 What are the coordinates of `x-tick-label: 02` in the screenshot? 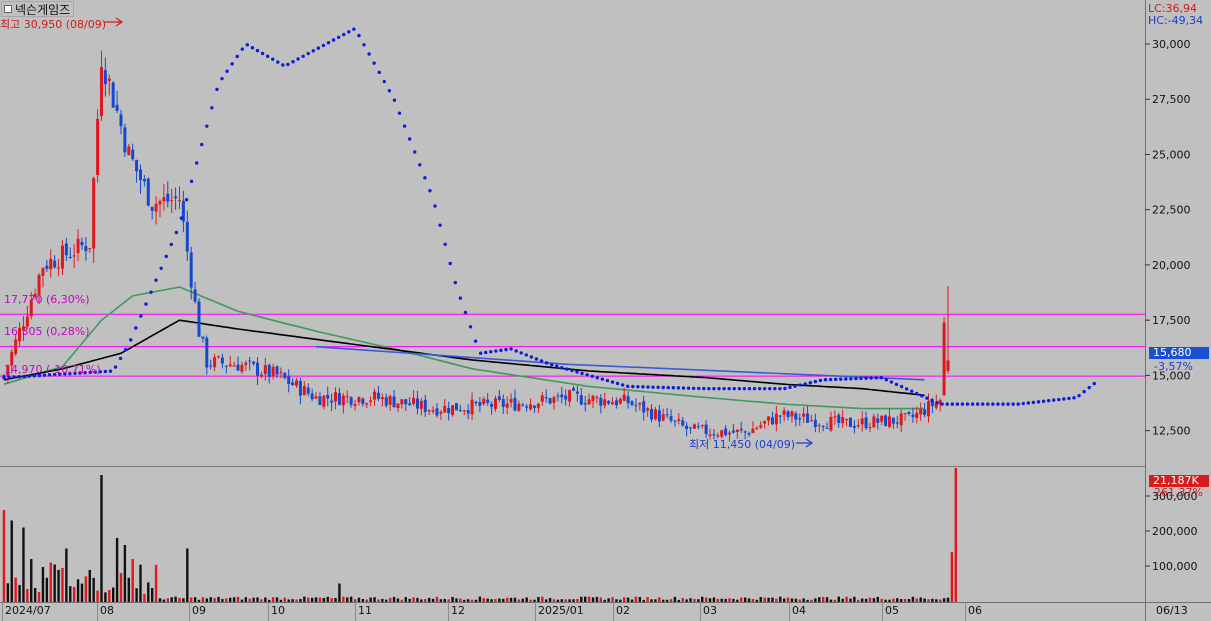 It's located at (623, 610).